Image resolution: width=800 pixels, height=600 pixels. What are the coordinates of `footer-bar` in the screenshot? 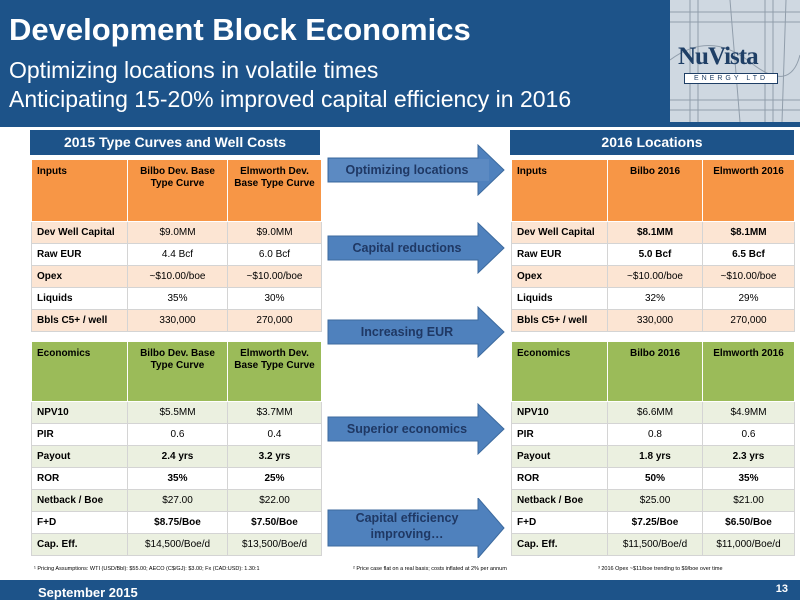 It's located at (400, 590).